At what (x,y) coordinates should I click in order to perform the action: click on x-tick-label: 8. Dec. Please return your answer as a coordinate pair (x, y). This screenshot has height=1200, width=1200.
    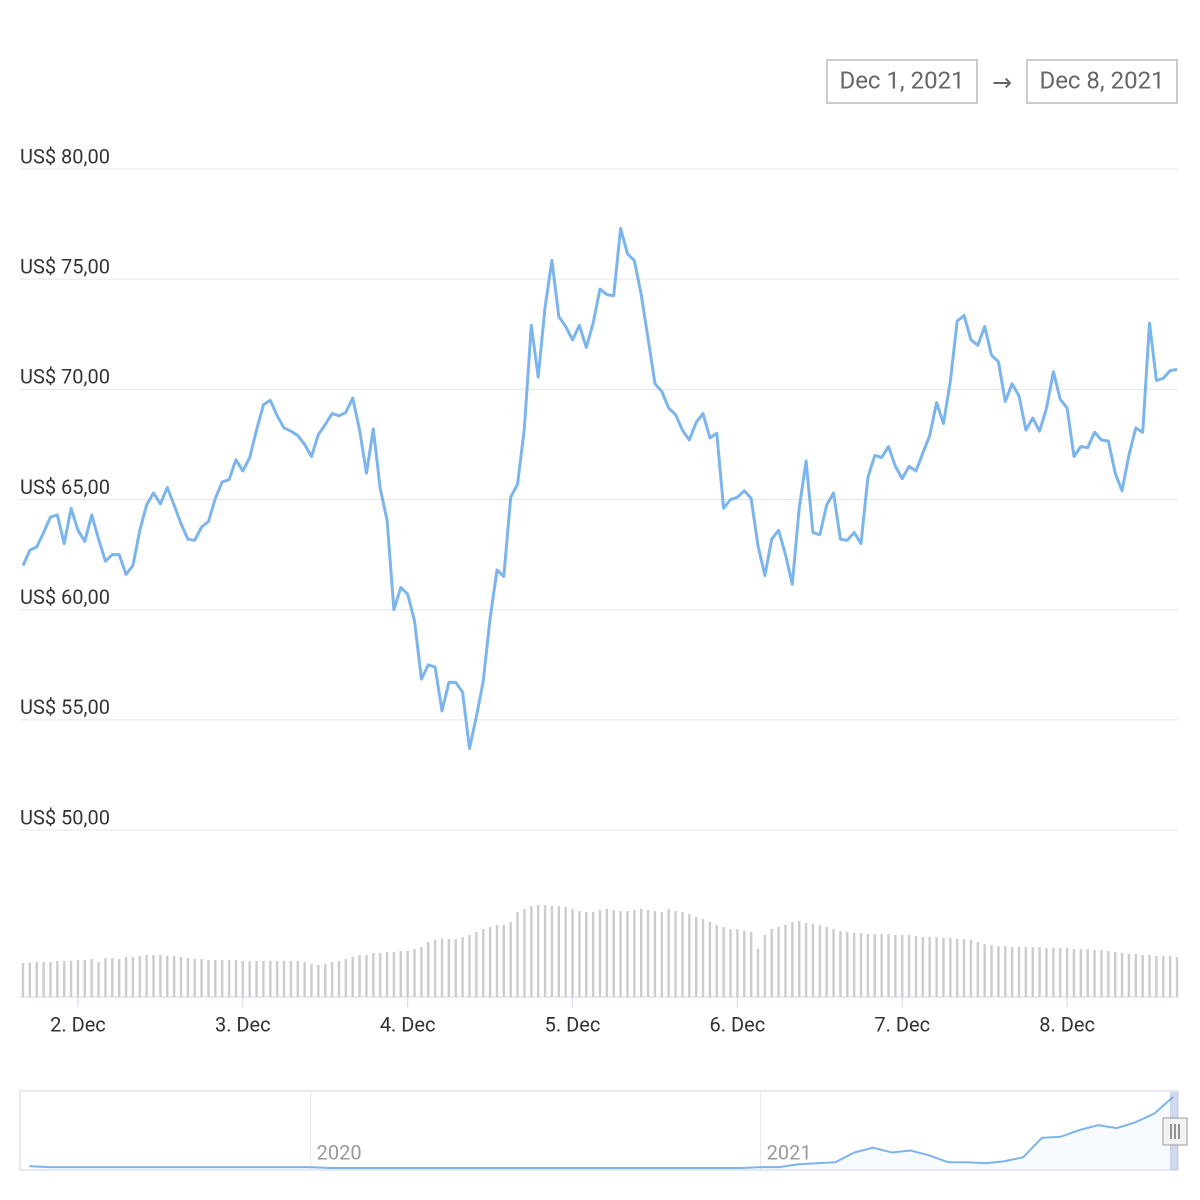
    Looking at the image, I should click on (1067, 1024).